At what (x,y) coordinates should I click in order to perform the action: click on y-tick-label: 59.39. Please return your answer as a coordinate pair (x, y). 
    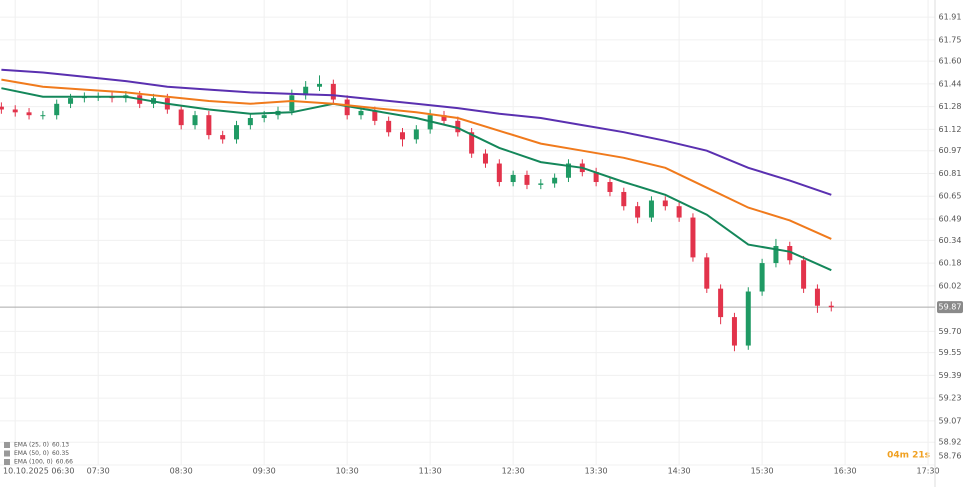
    Looking at the image, I should click on (950, 375).